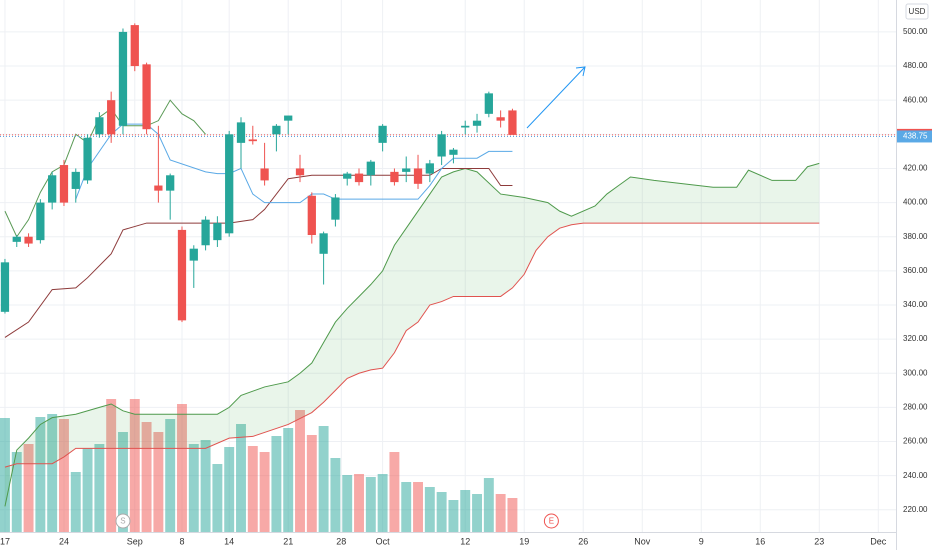  I want to click on y-tick-label: 260.00, so click(915, 441).